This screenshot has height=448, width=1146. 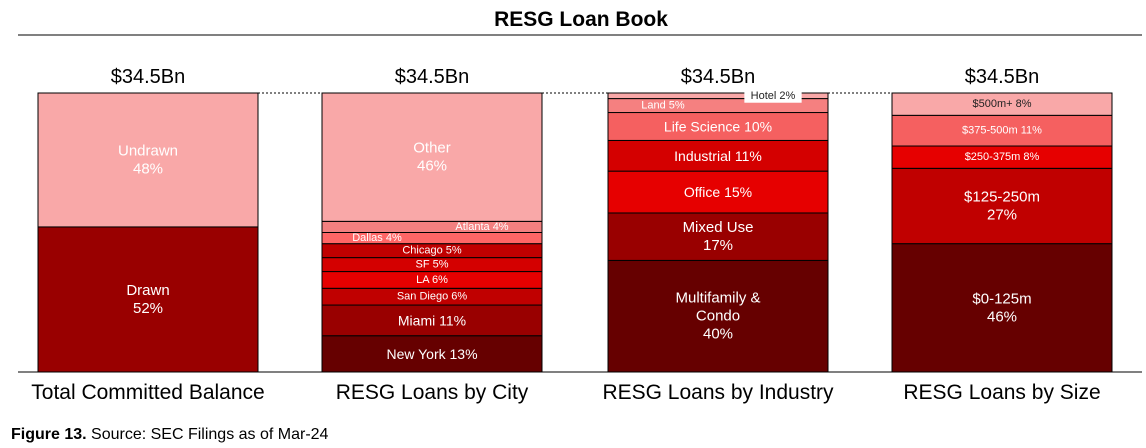 What do you see at coordinates (148, 308) in the screenshot?
I see `segment-label-drawn-2: 52%` at bounding box center [148, 308].